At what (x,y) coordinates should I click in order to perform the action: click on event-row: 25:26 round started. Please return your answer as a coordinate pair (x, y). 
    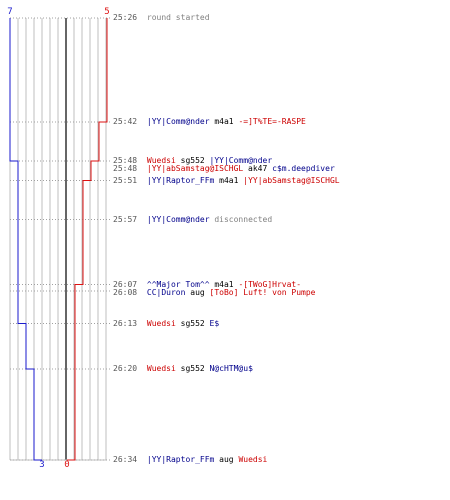
    Looking at the image, I should click on (161, 17).